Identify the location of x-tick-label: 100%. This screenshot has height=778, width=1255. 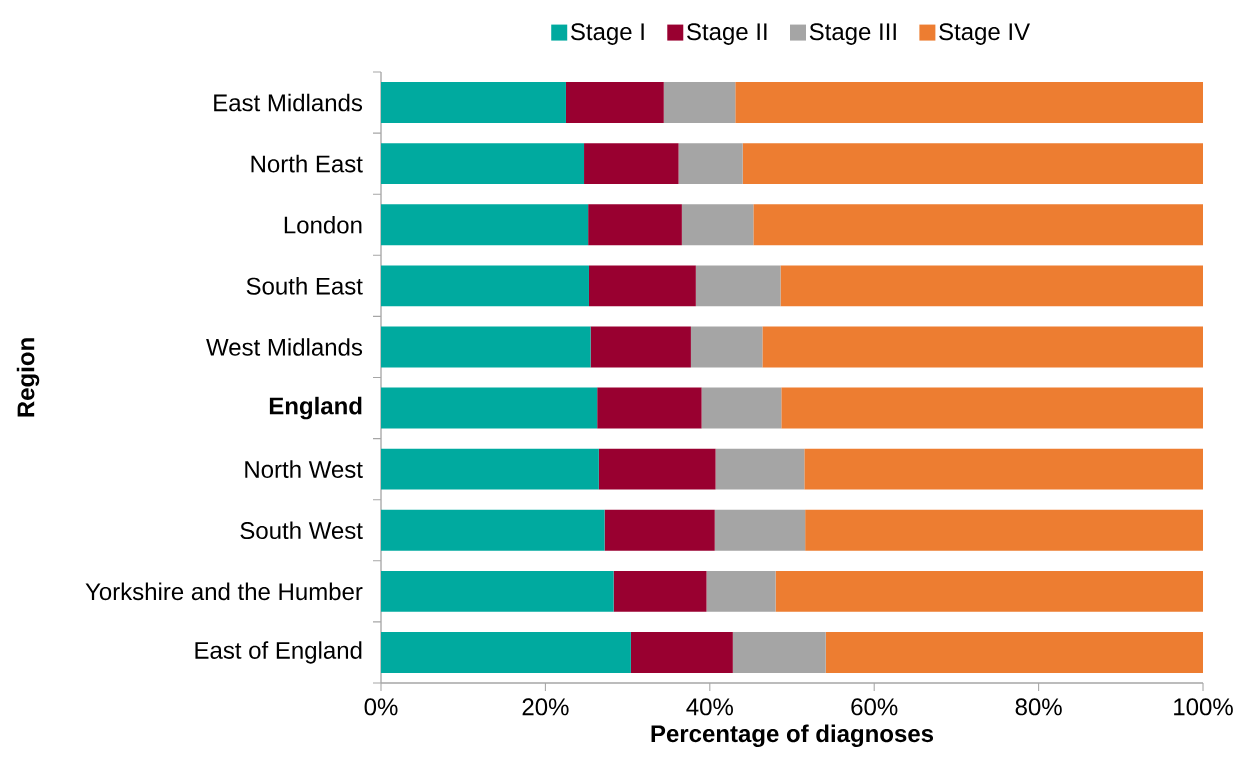
(1203, 707).